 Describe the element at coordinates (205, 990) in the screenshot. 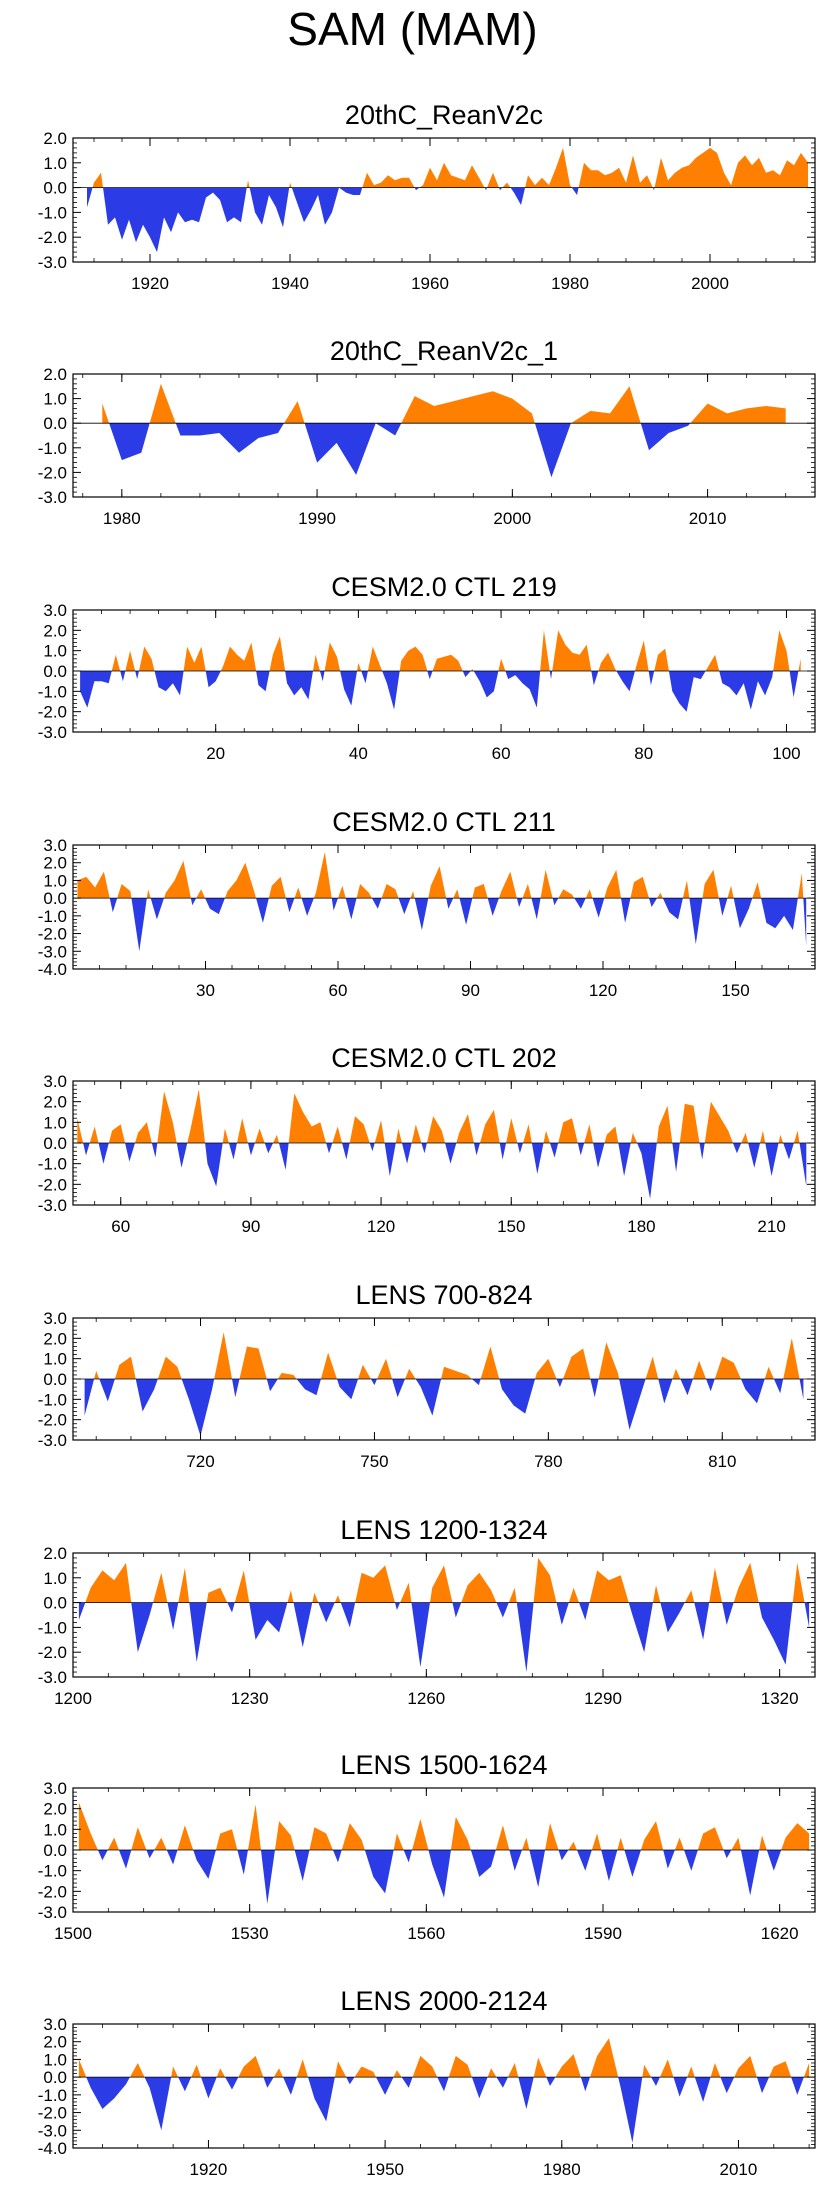

I see `x-tick-label: 30` at that location.